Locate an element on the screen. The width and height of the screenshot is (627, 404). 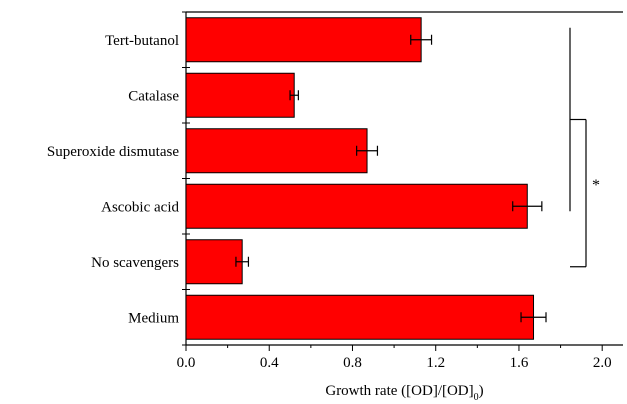
x-axis-title: Growth rate ([OD]/[OD]0) is located at coordinates (404, 393).